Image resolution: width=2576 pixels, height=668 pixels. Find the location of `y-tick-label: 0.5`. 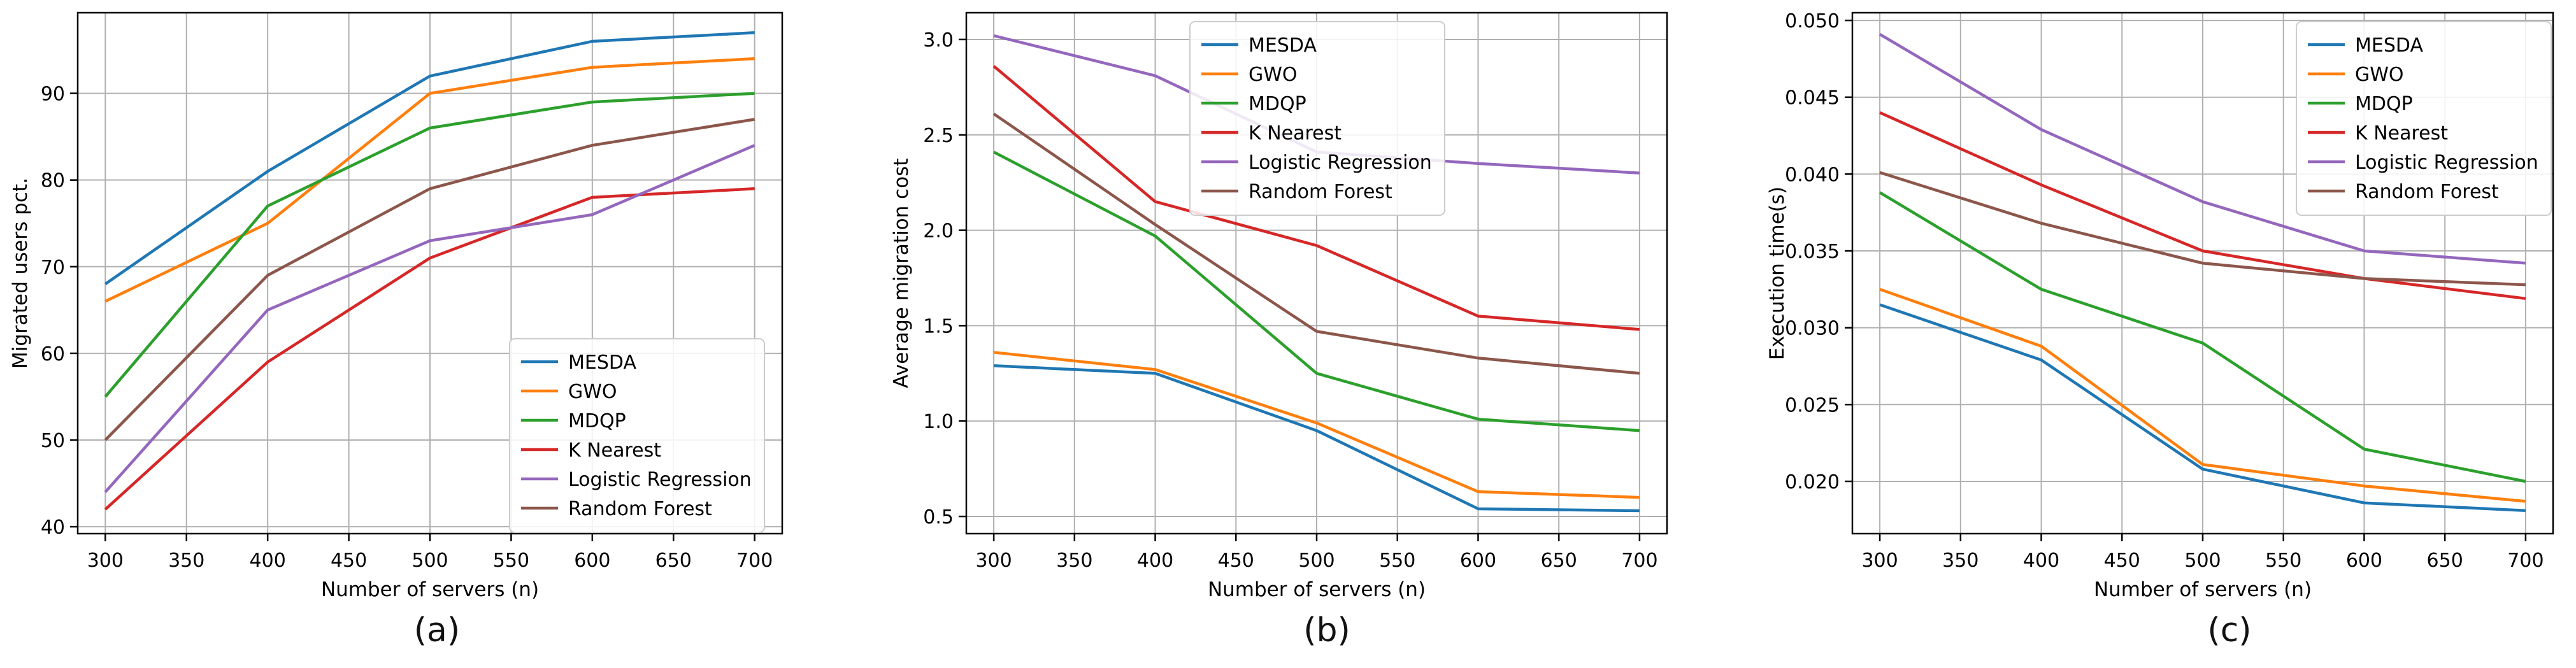

y-tick-label: 0.5 is located at coordinates (938, 517).